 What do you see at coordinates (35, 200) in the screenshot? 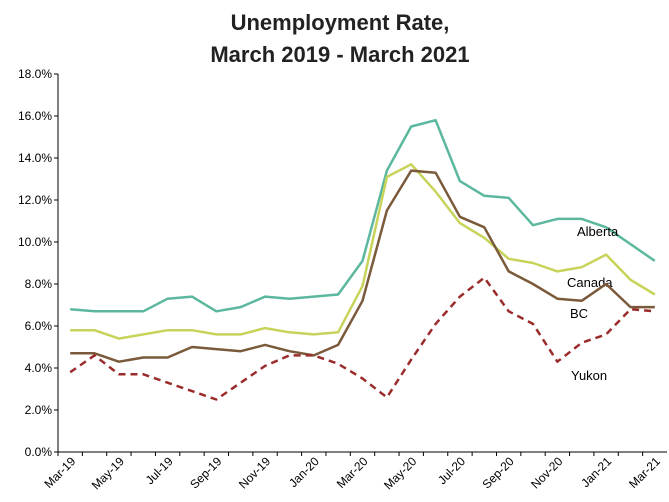
I see `y-tick-label: 12.0%` at bounding box center [35, 200].